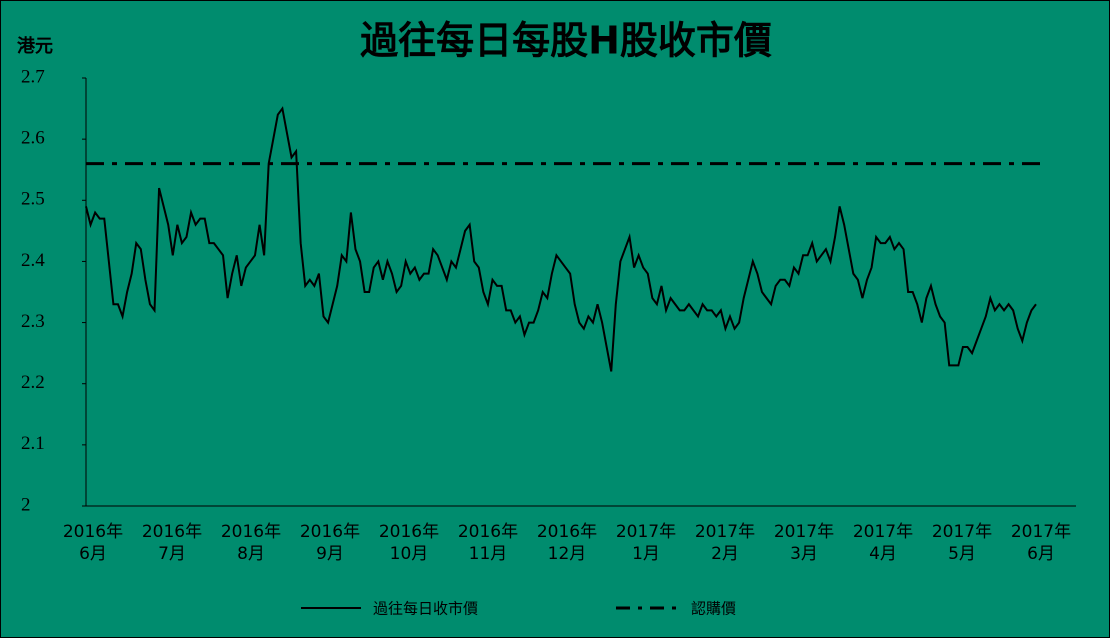 Image resolution: width=1110 pixels, height=638 pixels. I want to click on y-tick-label: 2.6, so click(33, 138).